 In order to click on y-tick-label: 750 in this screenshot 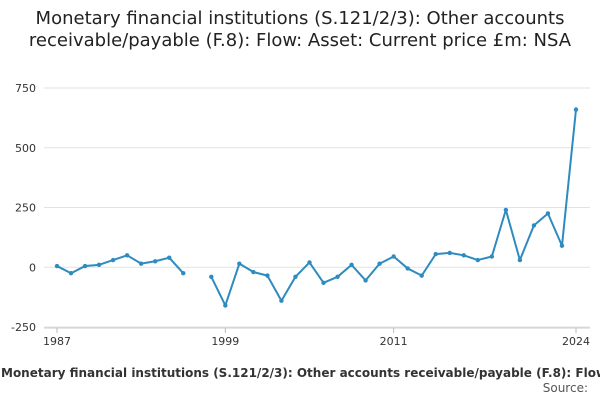, I will do `click(25, 88)`.